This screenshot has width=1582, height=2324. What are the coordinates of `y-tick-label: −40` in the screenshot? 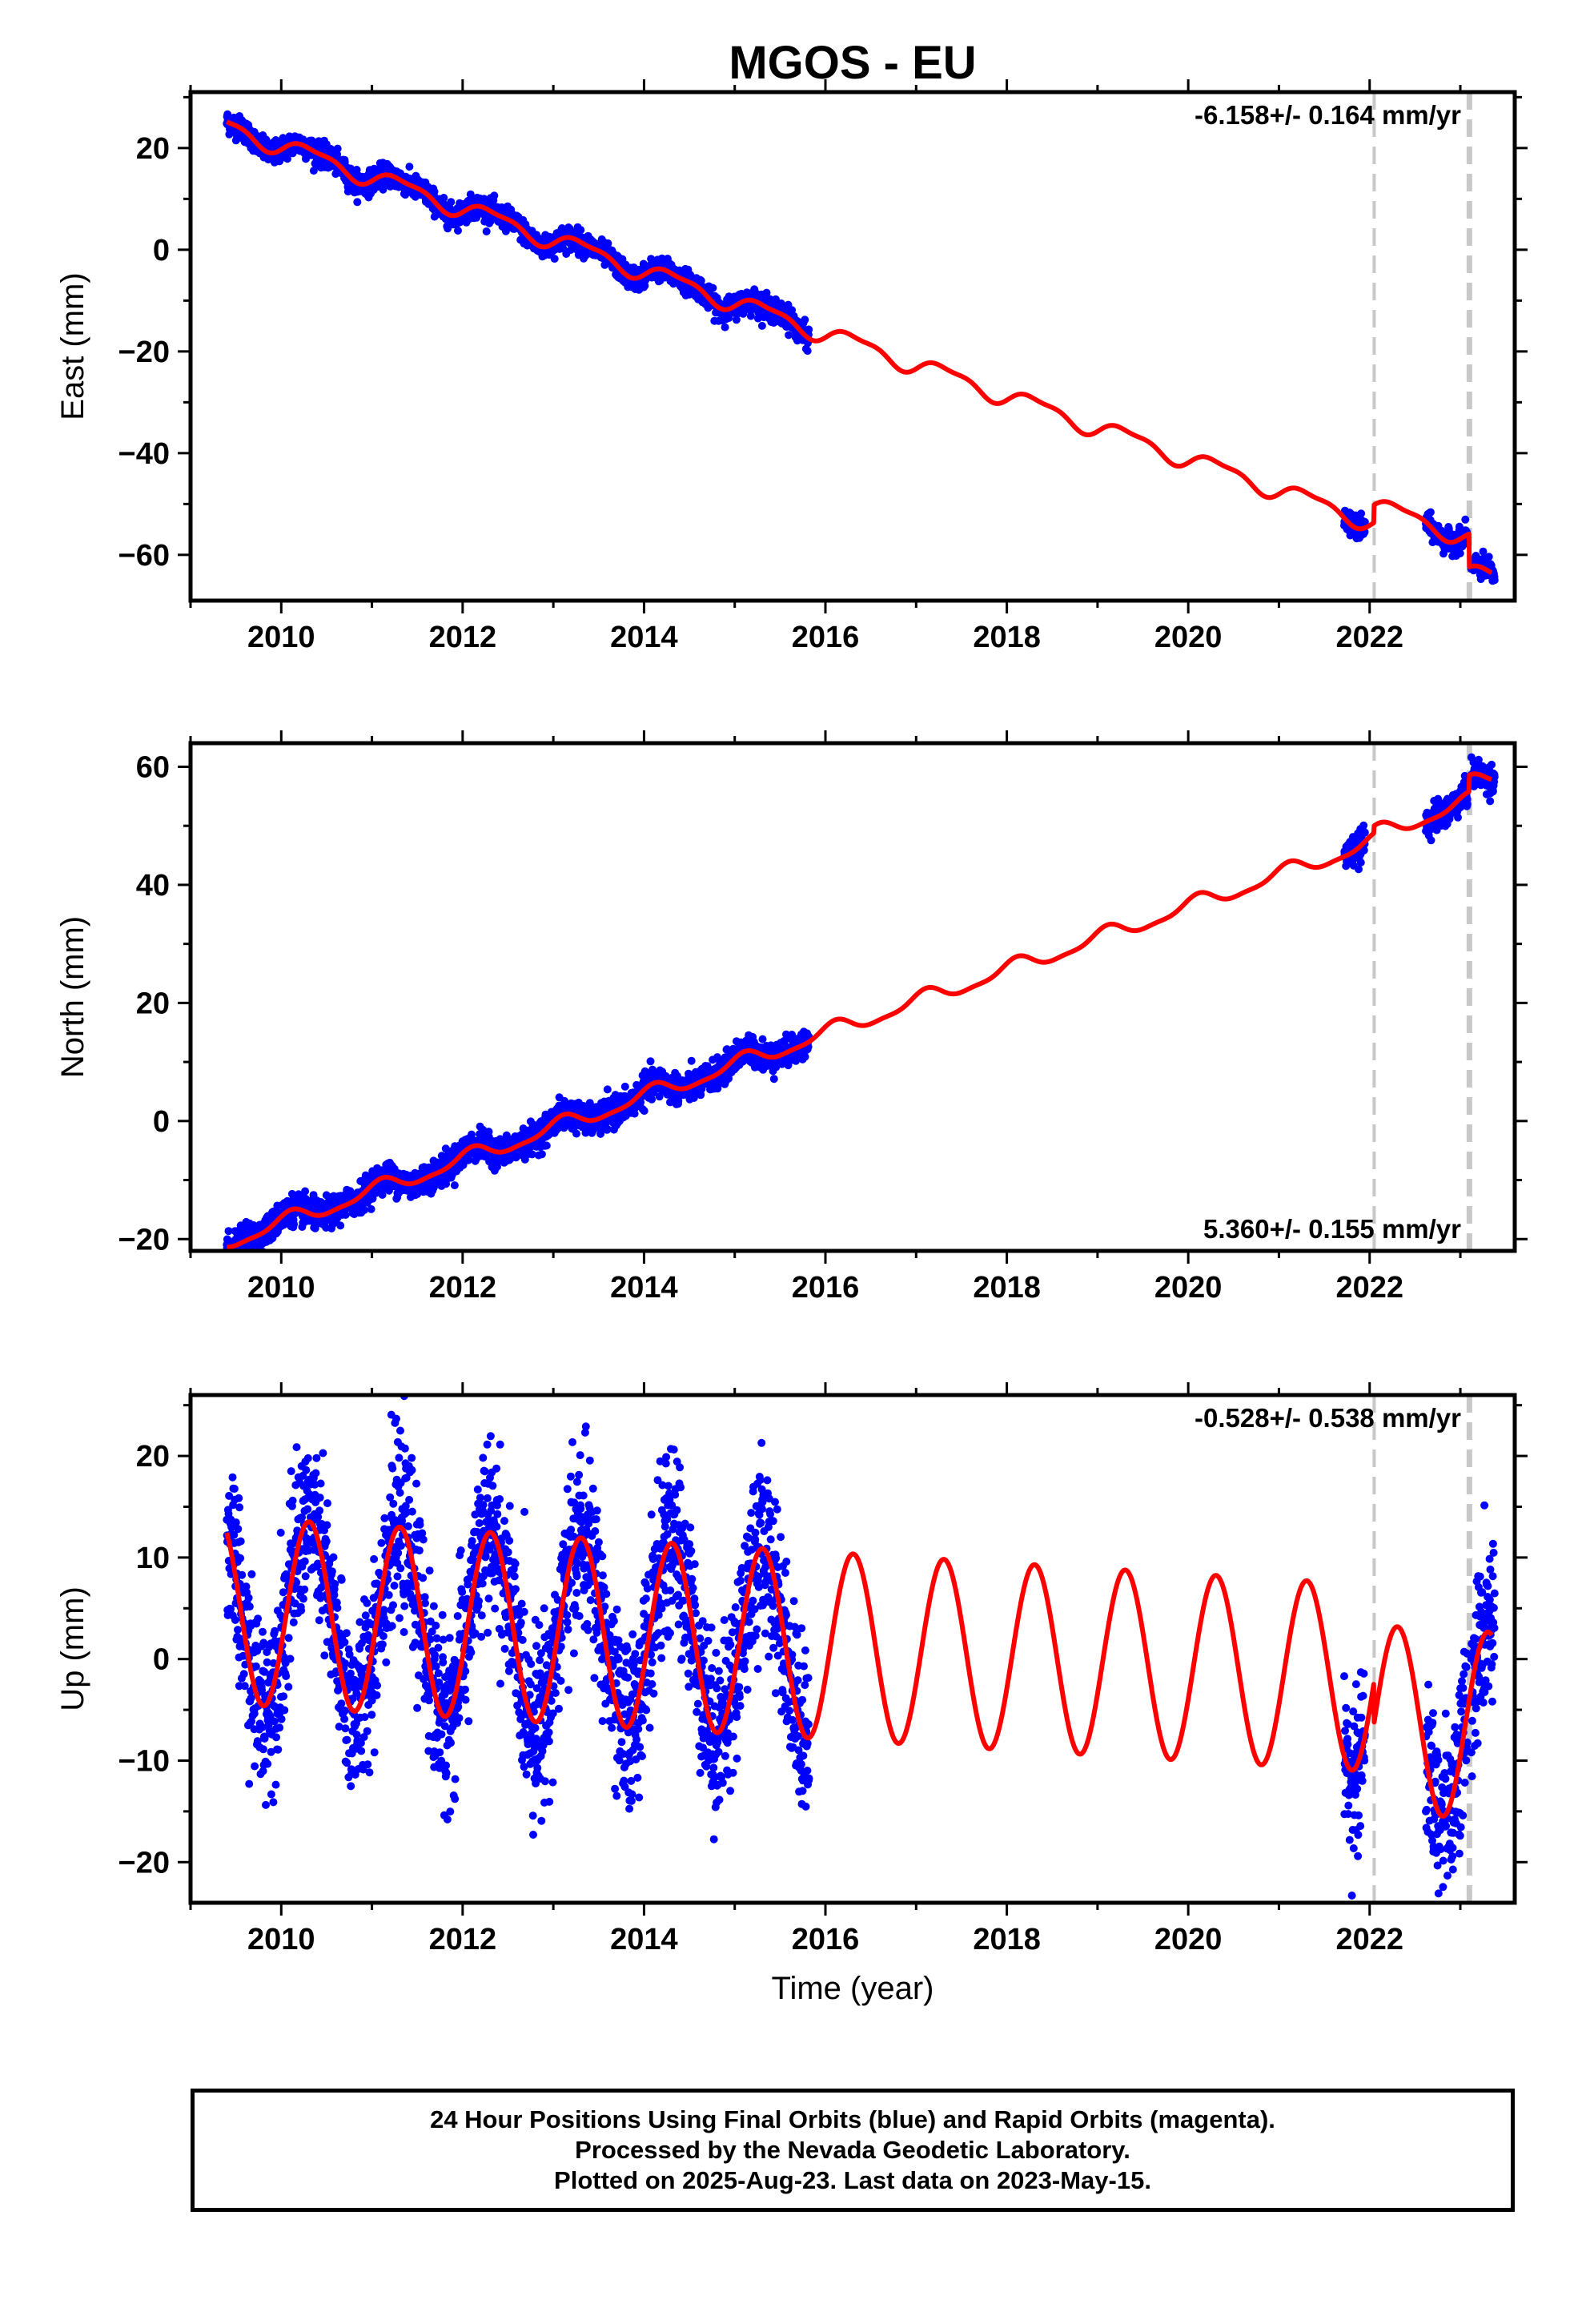 It's located at (144, 454).